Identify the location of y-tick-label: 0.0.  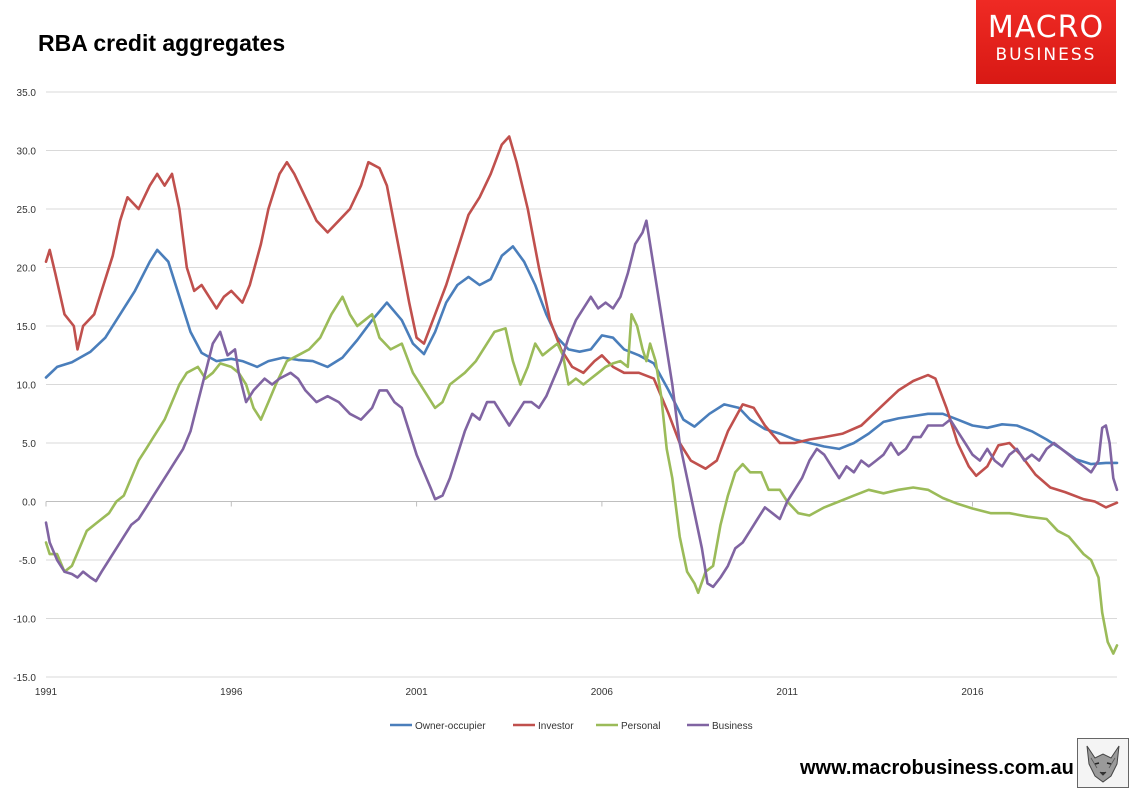
(29, 503).